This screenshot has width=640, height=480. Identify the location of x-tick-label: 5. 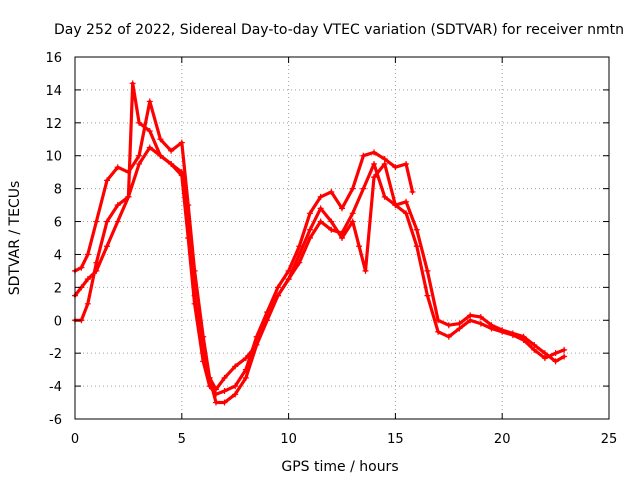
(182, 439).